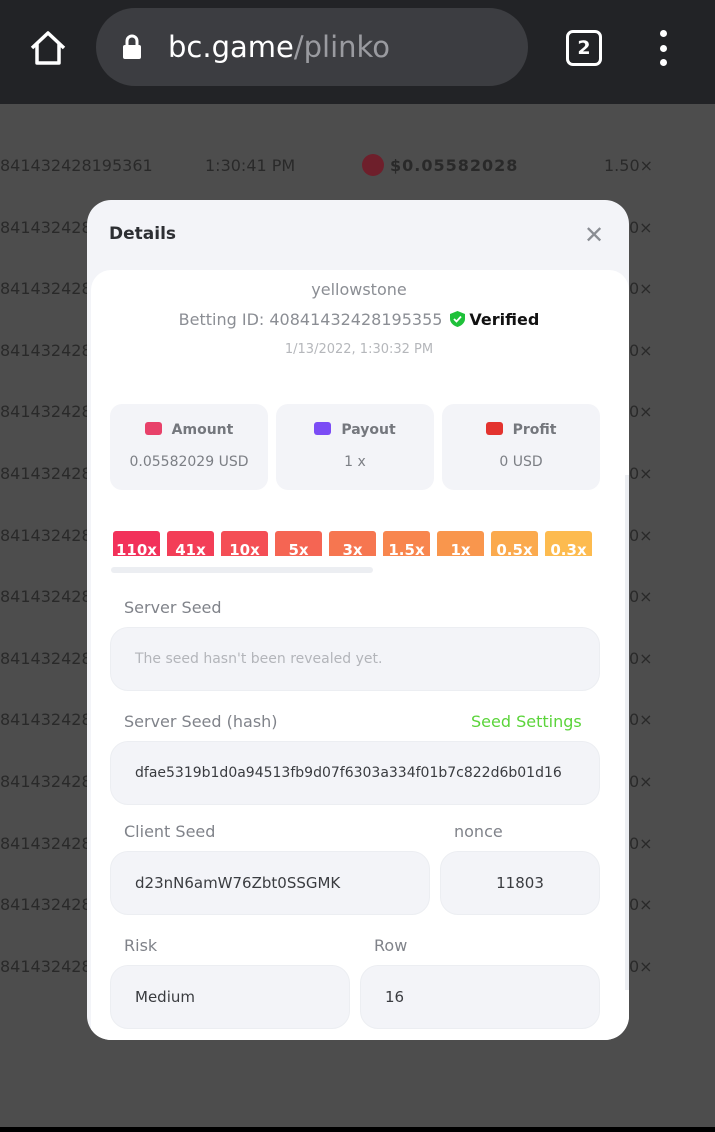 The image size is (715, 1132). I want to click on multiplier-strip: 110x 41x 10x 5x 3x 1.5x 1x 0.5x 0.3x, so click(356, 537).